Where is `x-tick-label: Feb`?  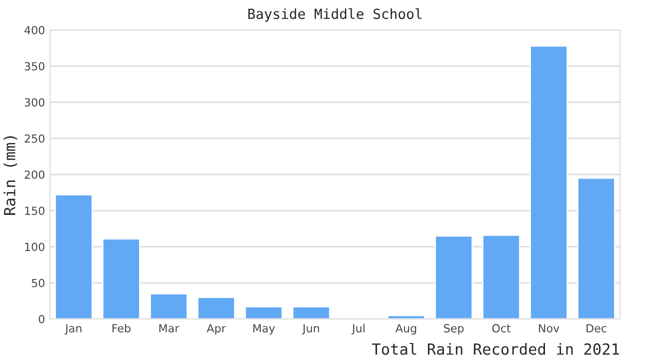
x-tick-label: Feb is located at coordinates (121, 328).